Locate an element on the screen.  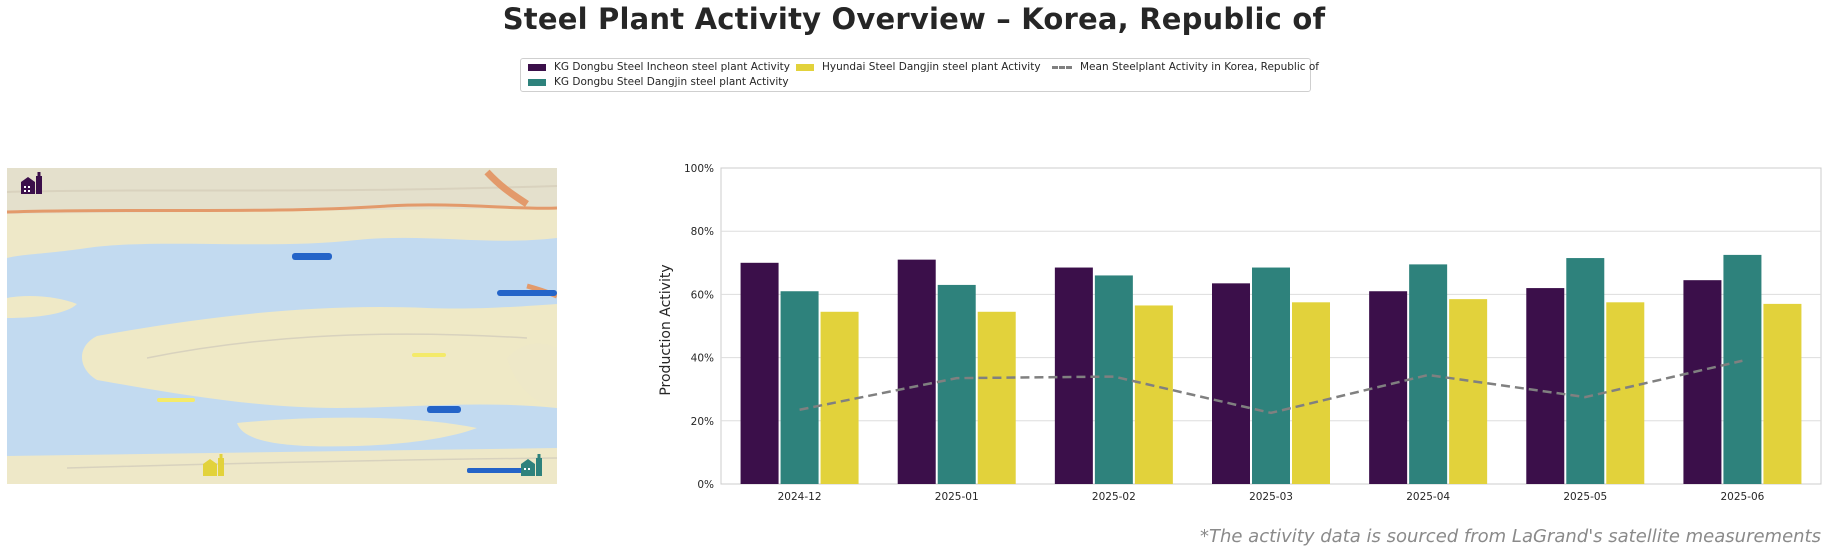
legend-swatch-dongbu-dangjin is located at coordinates (537, 82).